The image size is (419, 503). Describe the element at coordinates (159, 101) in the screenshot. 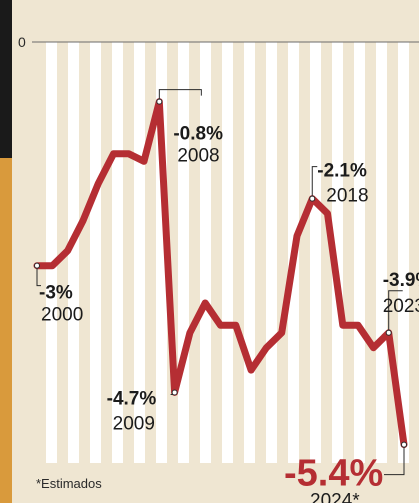

I see `marker-2008` at that location.